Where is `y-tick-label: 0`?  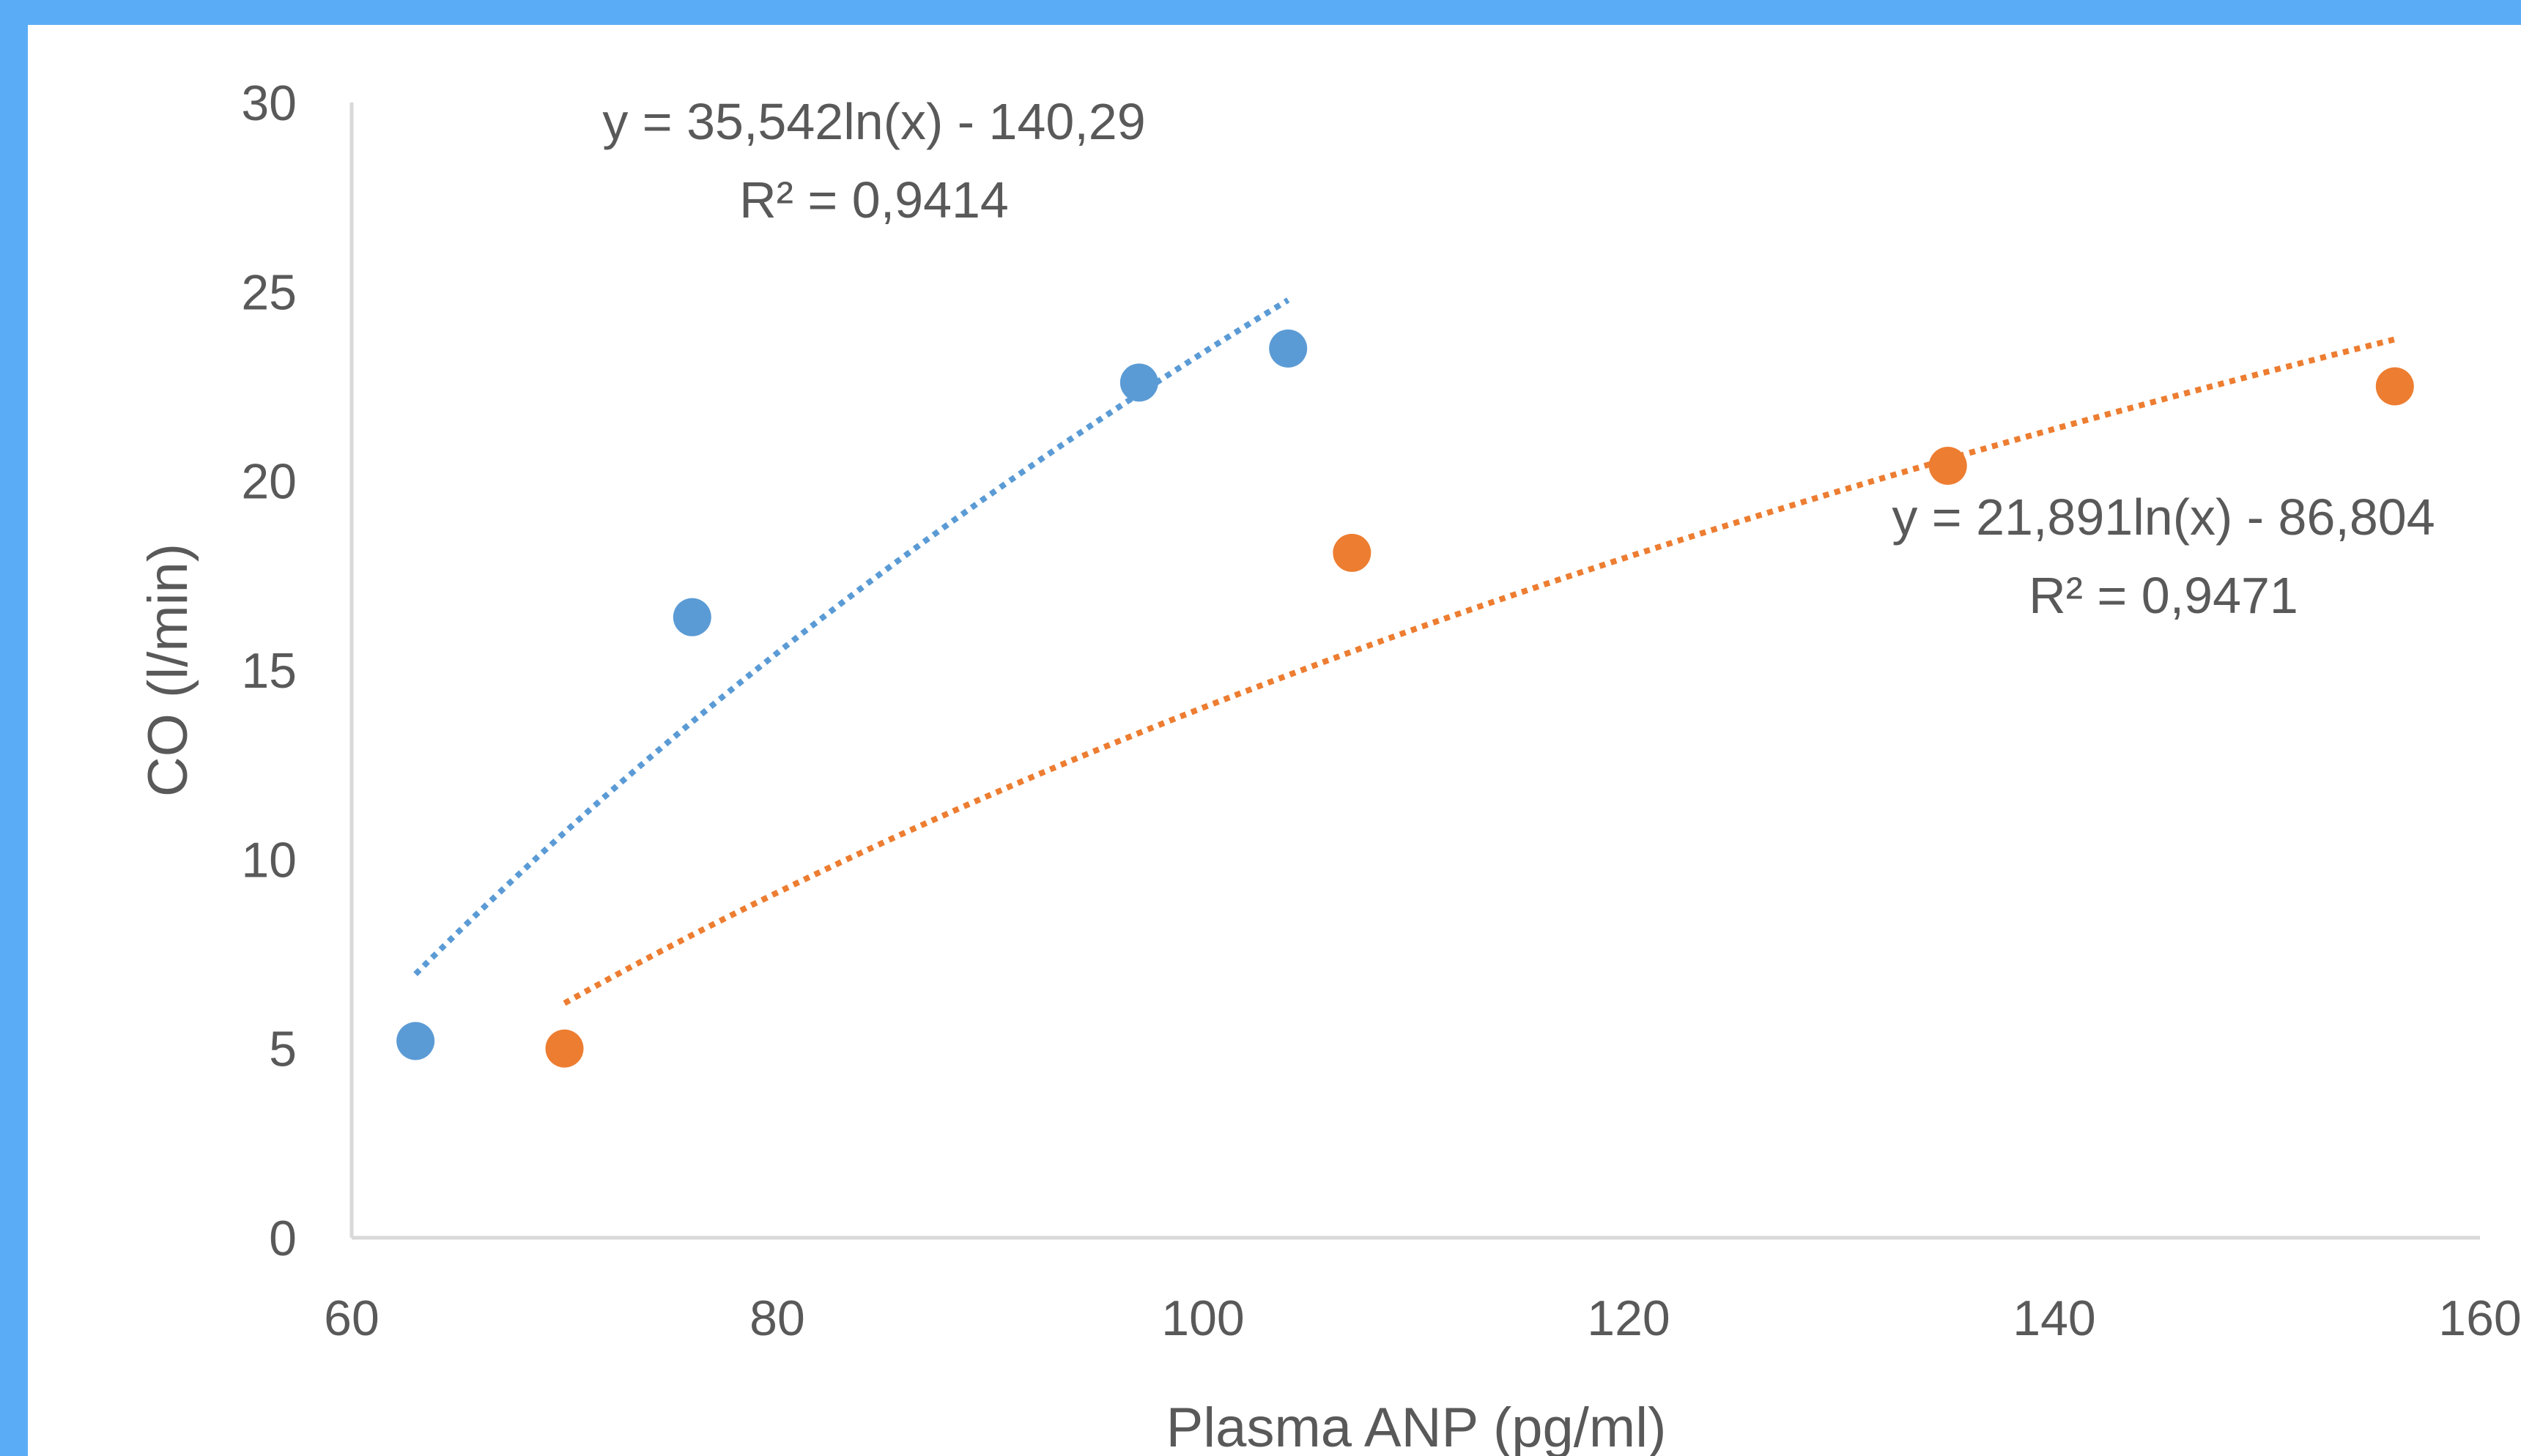 y-tick-label: 0 is located at coordinates (283, 1238).